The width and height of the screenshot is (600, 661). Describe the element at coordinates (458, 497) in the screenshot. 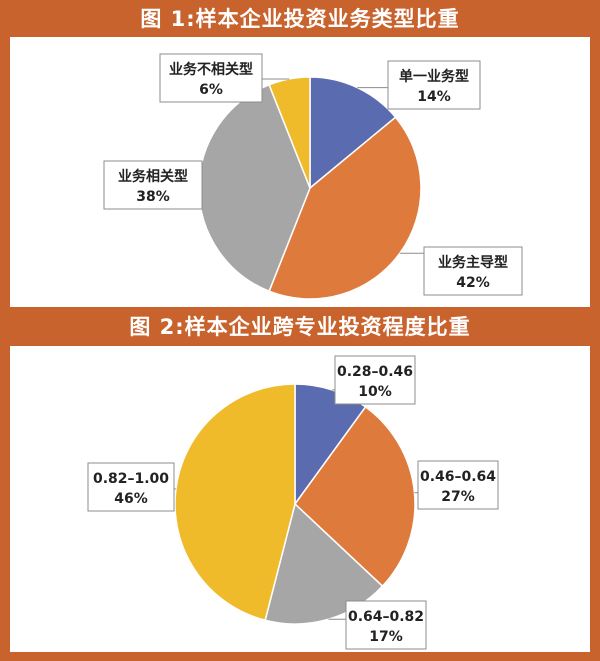

I see `chart2-percent-1: 27%` at that location.